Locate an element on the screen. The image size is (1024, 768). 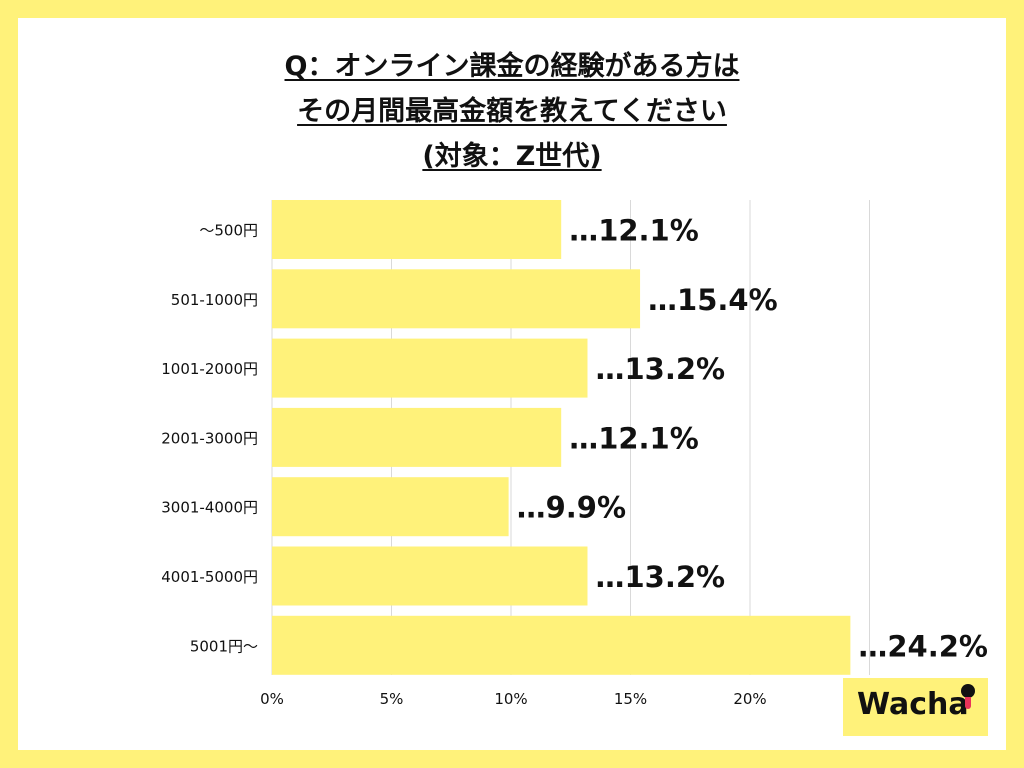
category-label-6: 5001円〜 is located at coordinates (224, 646).